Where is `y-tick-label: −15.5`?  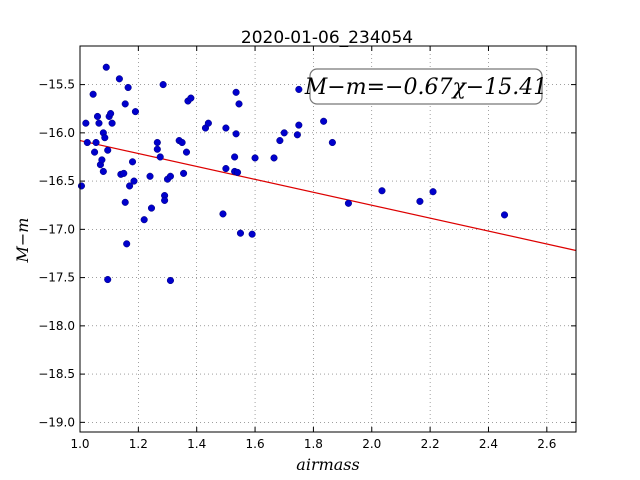 y-tick-label: −15.5 is located at coordinates (56, 85).